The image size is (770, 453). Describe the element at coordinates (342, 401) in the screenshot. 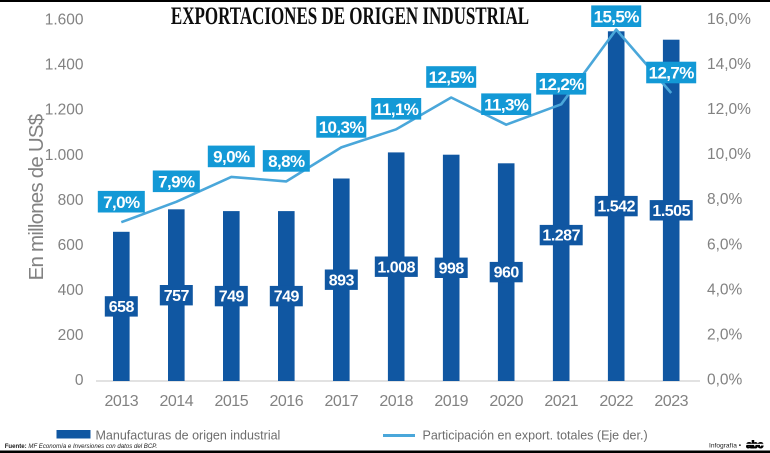

I see `svg-text: 2017` at that location.